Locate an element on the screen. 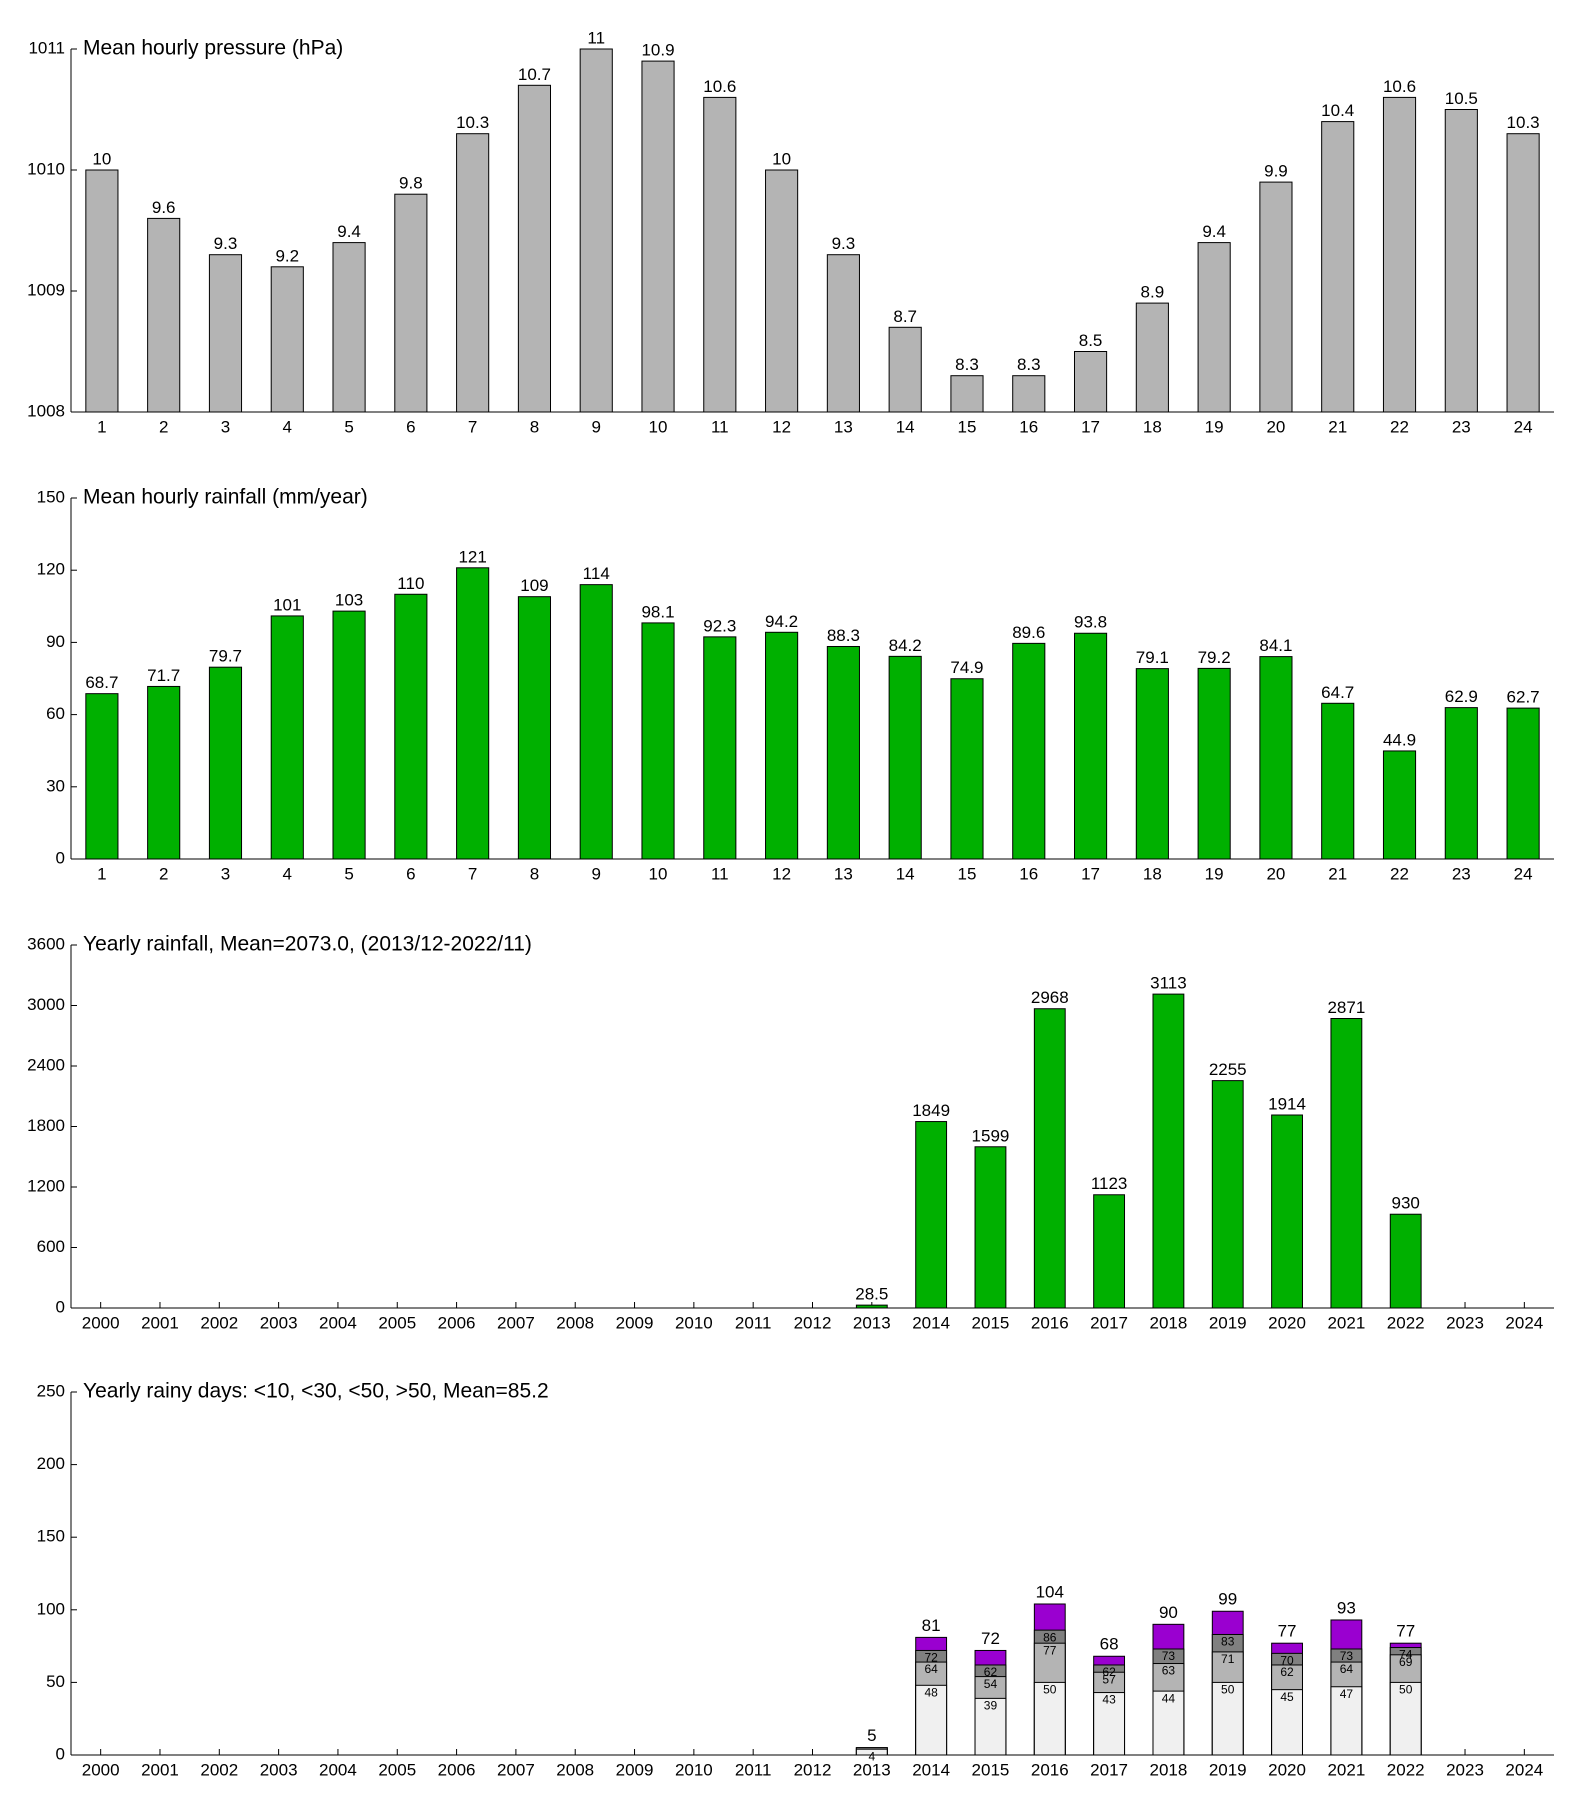  value-label: 64.7 is located at coordinates (1337, 692).